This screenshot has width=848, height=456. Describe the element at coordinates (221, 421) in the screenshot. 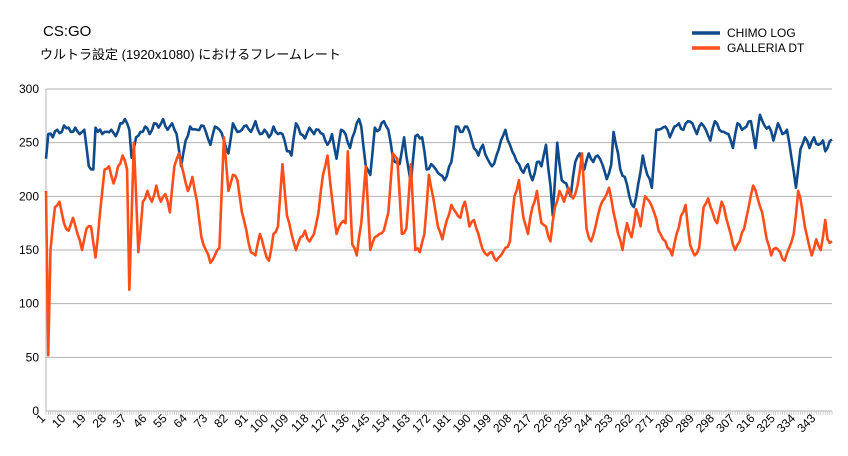

I see `x-tick-label: 82` at that location.